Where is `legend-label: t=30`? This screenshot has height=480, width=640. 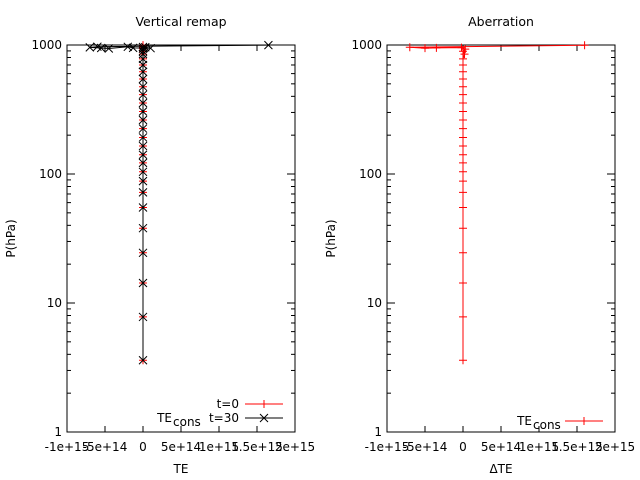 legend-label: t=30 is located at coordinates (224, 418).